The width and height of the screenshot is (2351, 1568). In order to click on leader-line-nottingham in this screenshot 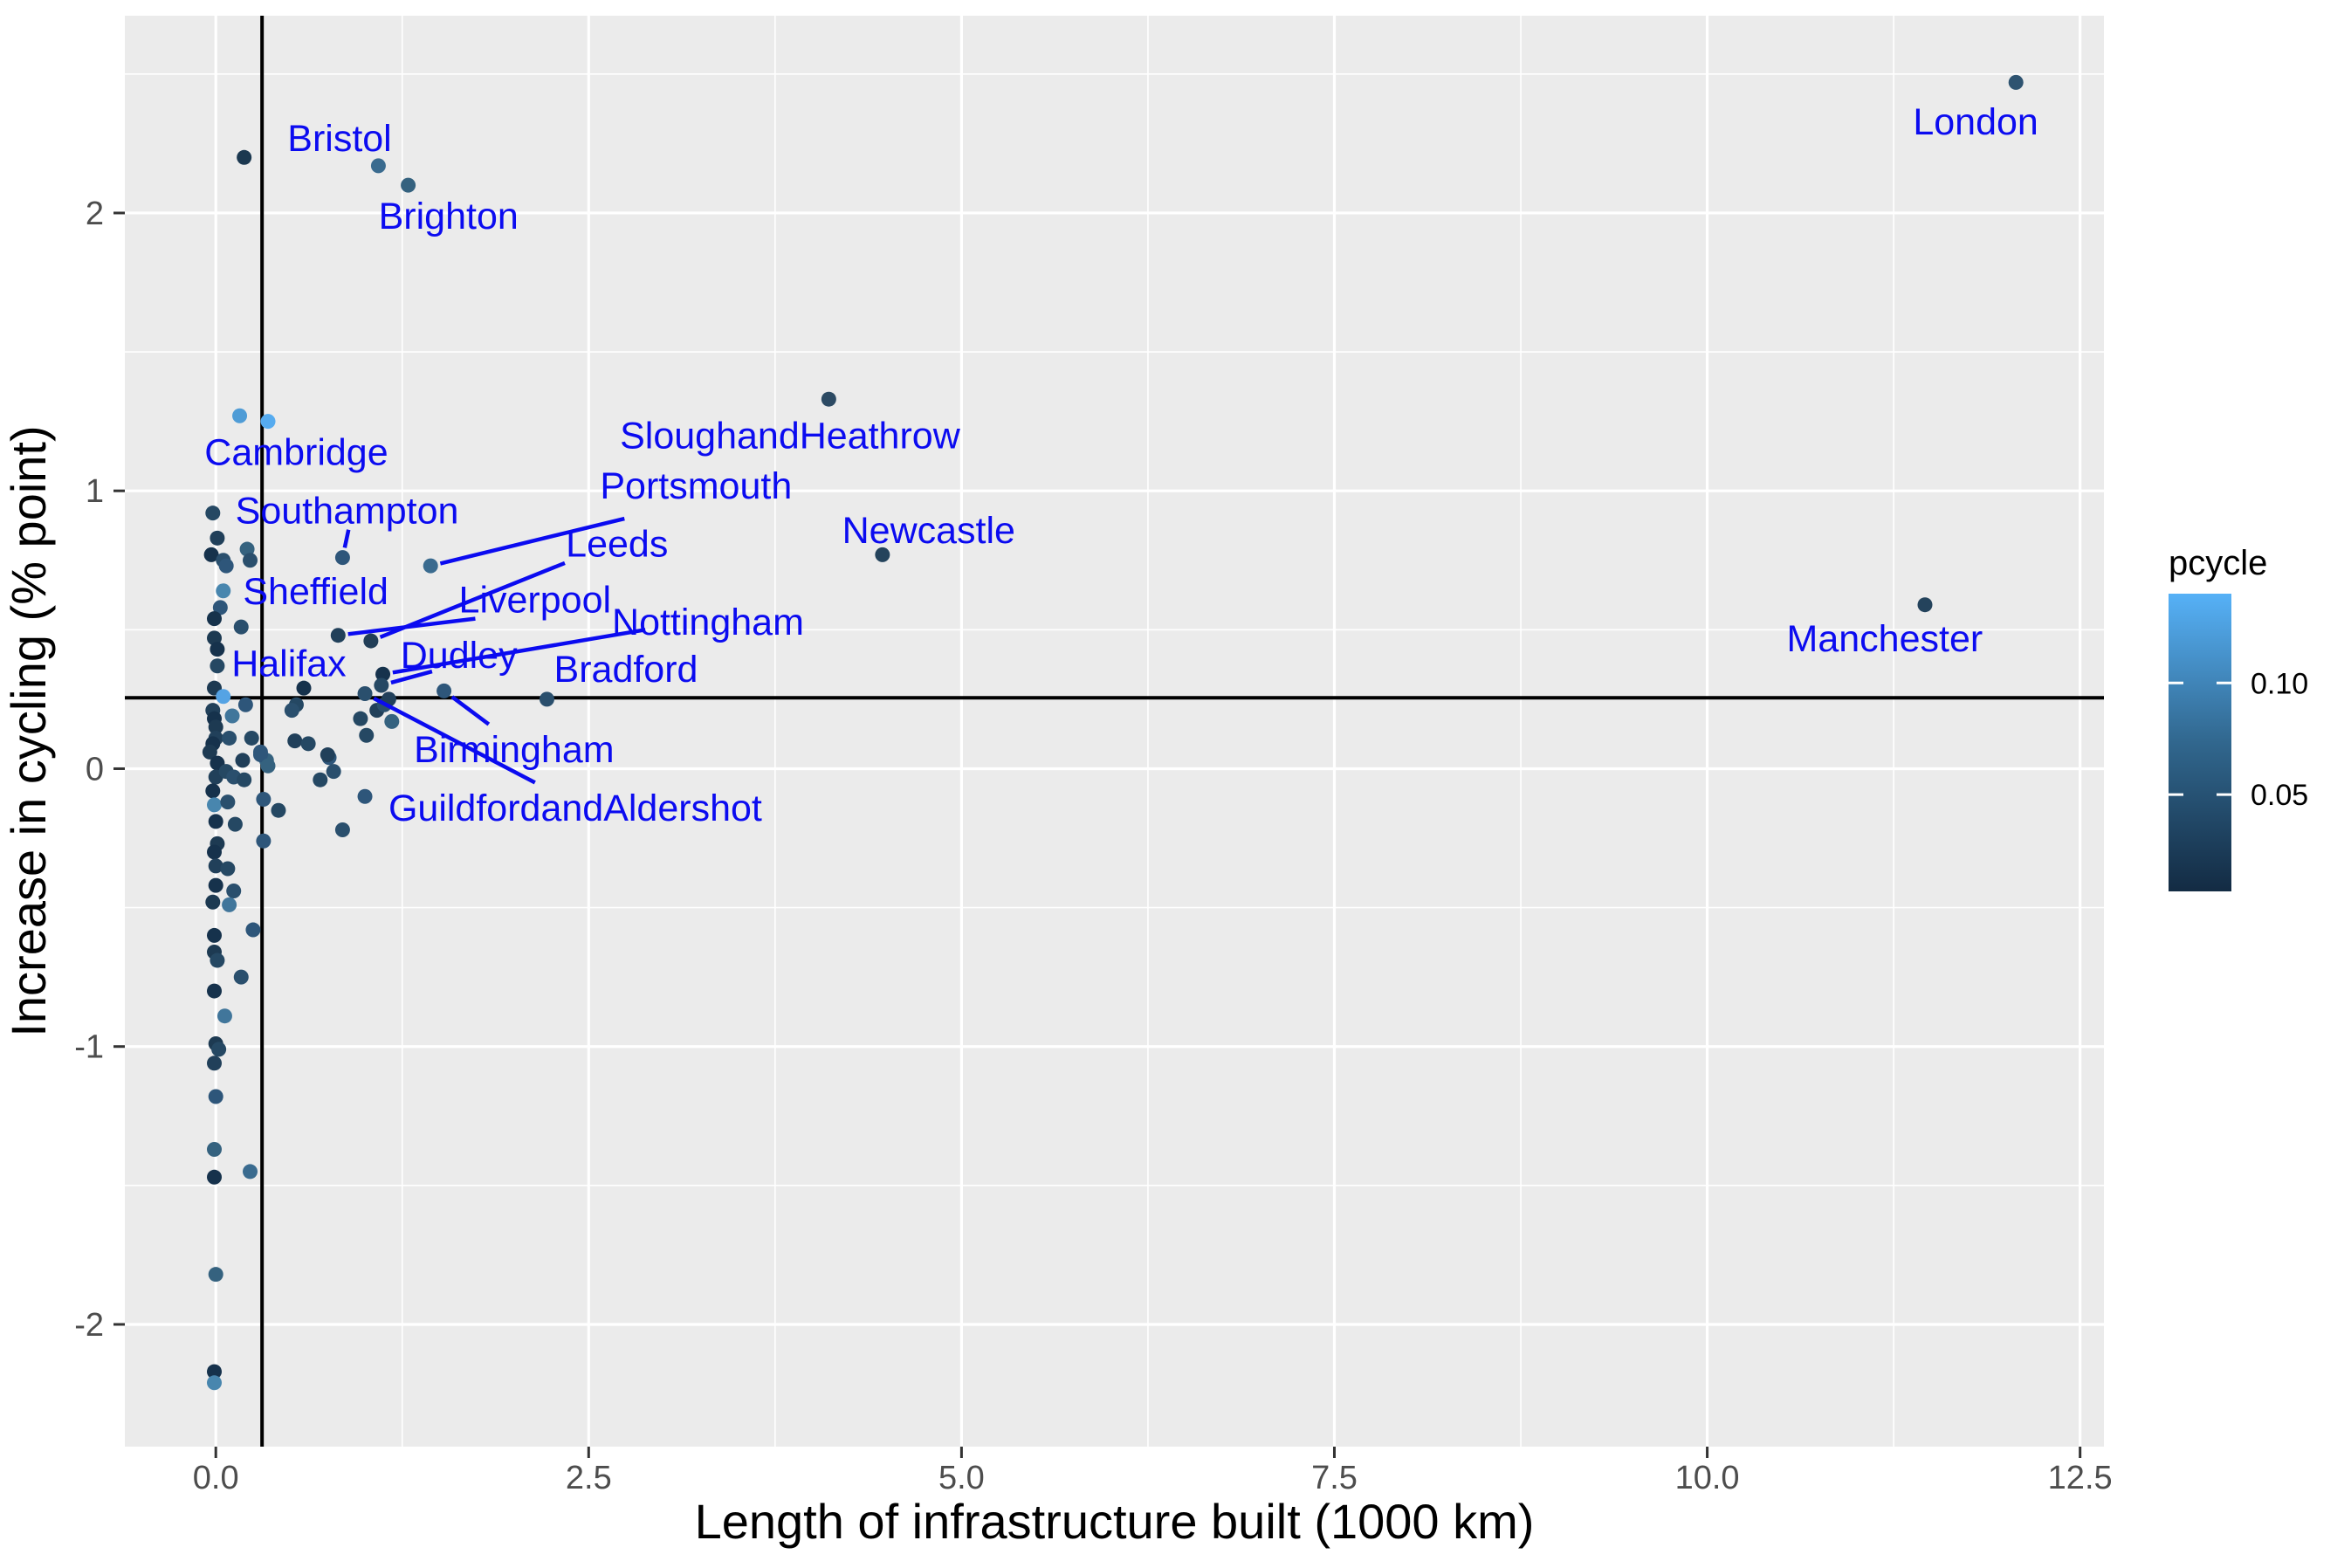, I will do `click(519, 652)`.